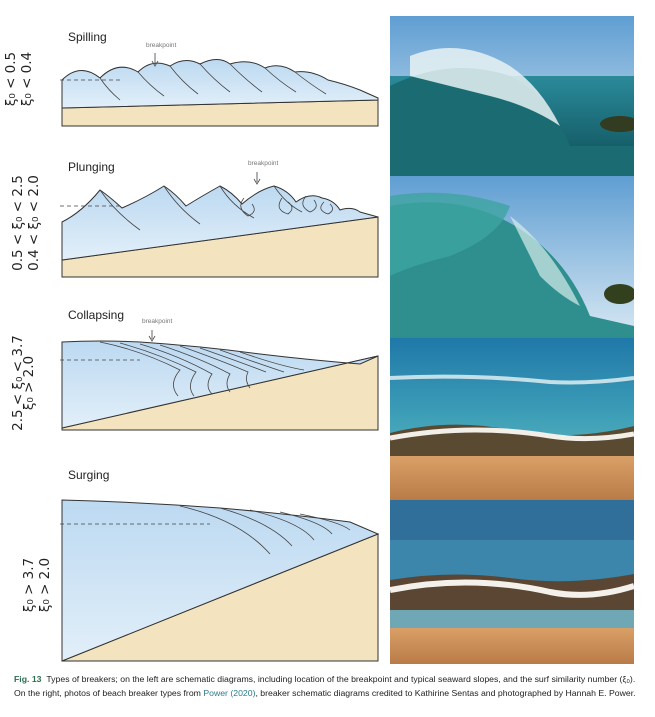  What do you see at coordinates (219, 90) in the screenshot?
I see `spilling-diagram` at bounding box center [219, 90].